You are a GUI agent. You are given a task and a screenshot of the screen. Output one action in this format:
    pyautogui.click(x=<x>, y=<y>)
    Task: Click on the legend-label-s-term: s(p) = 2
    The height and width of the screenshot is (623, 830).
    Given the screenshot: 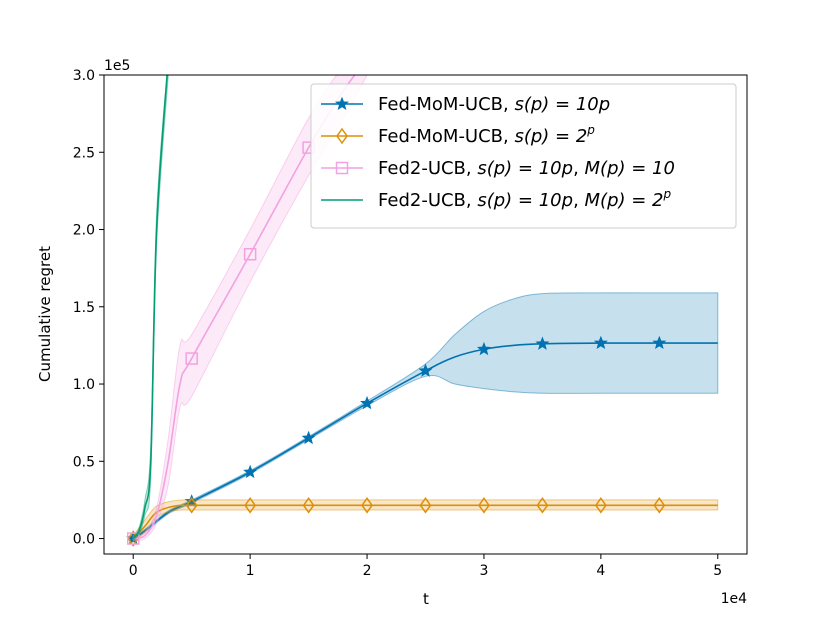 What is the action you would take?
    pyautogui.click(x=550, y=136)
    